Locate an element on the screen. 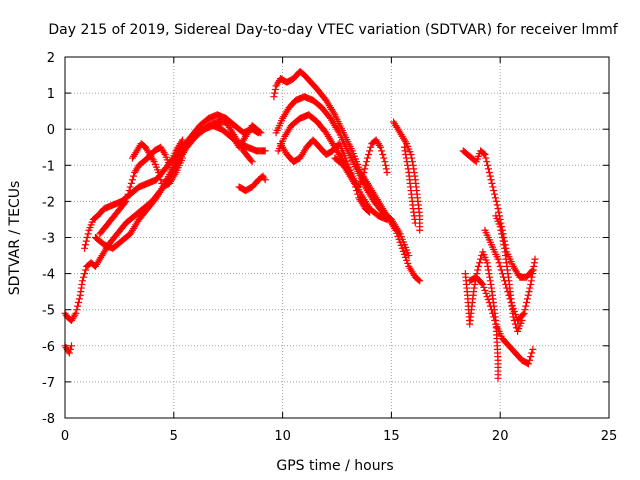 This screenshot has height=480, width=640. x-tick-label: 0 is located at coordinates (65, 436).